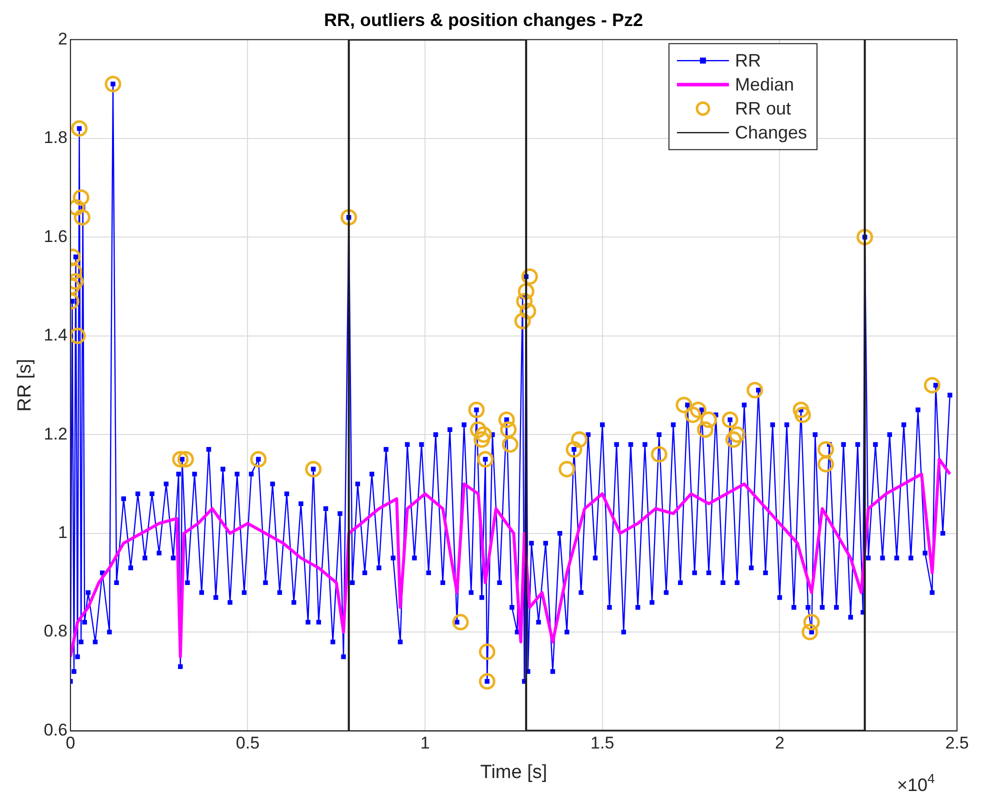  Describe the element at coordinates (248, 743) in the screenshot. I see `x-tick-label: 0.5` at that location.